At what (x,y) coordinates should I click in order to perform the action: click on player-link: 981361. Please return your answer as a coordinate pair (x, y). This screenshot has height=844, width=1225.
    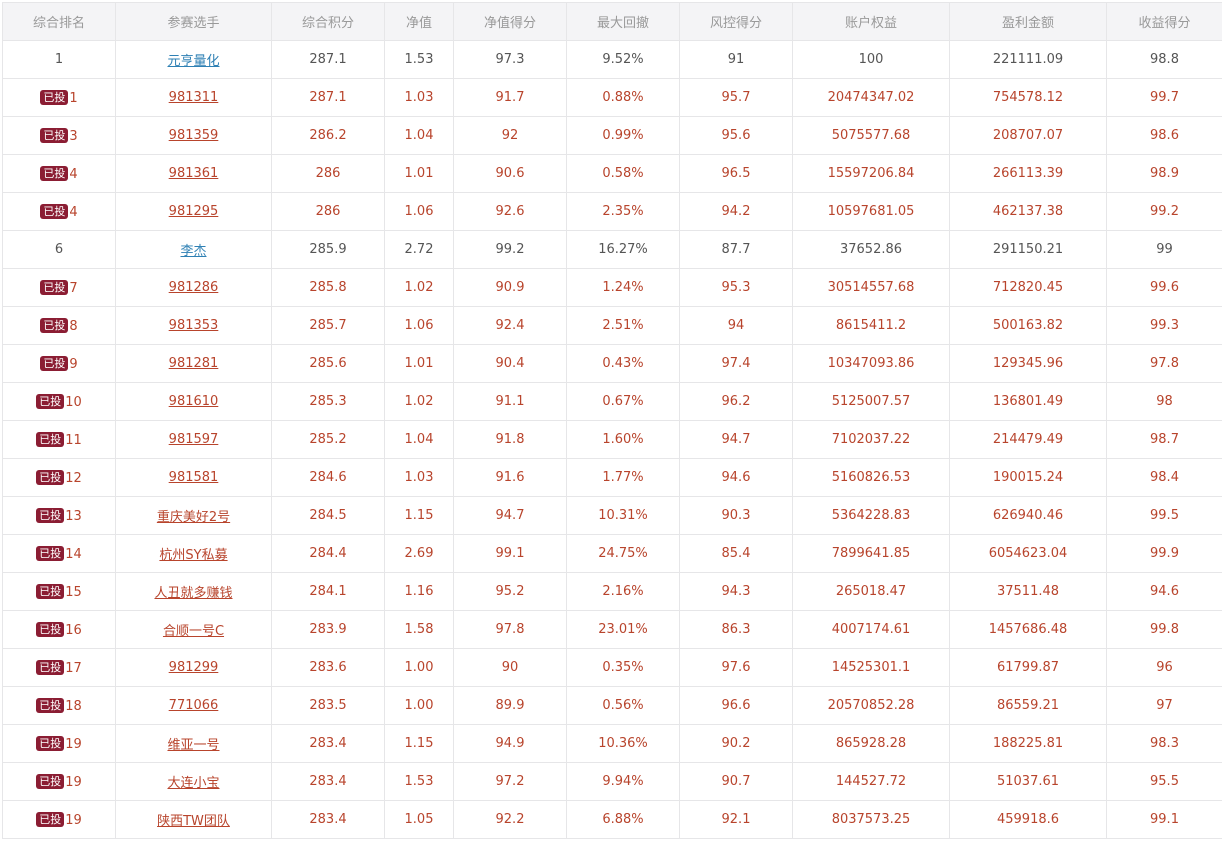
    Looking at the image, I should click on (193, 173).